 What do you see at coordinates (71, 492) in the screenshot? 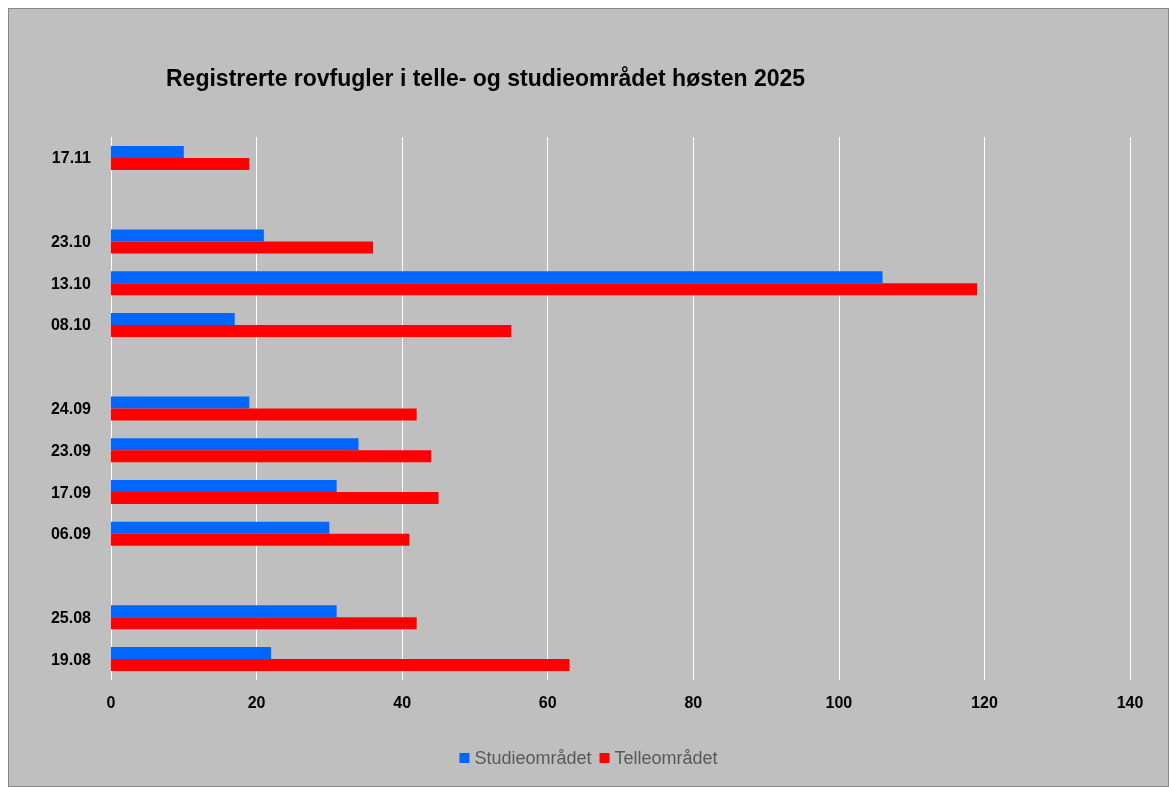
I see `y-tick-label: 17.09` at bounding box center [71, 492].